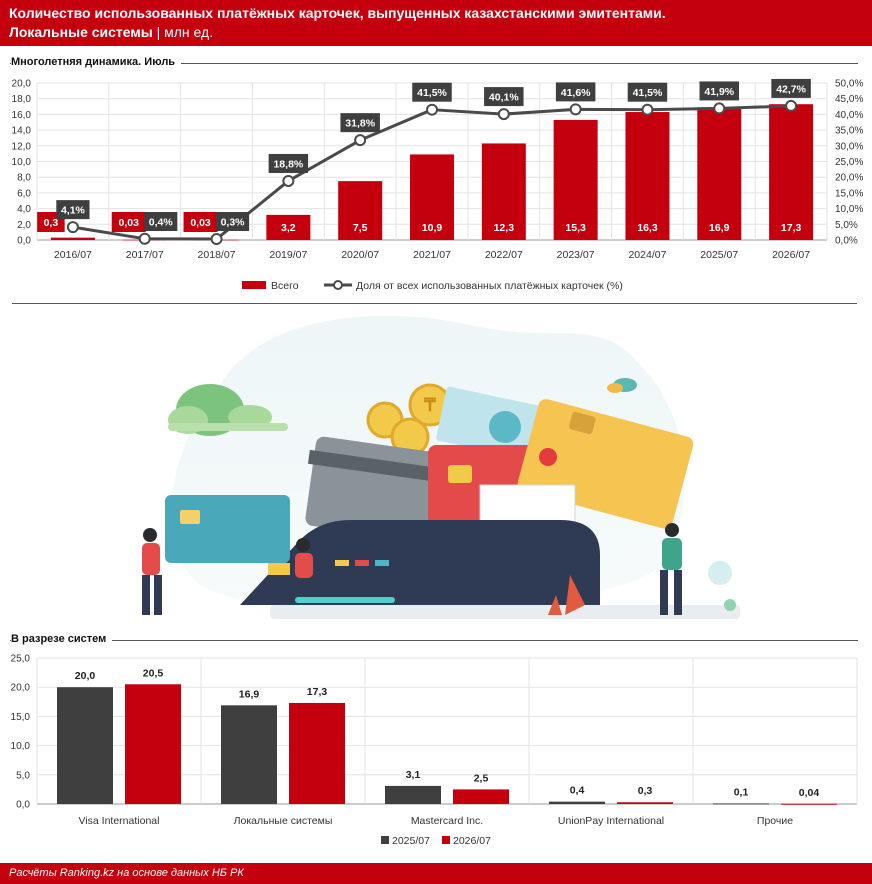  Describe the element at coordinates (504, 228) in the screenshot. I see `bar-value-label: 12,3` at that location.